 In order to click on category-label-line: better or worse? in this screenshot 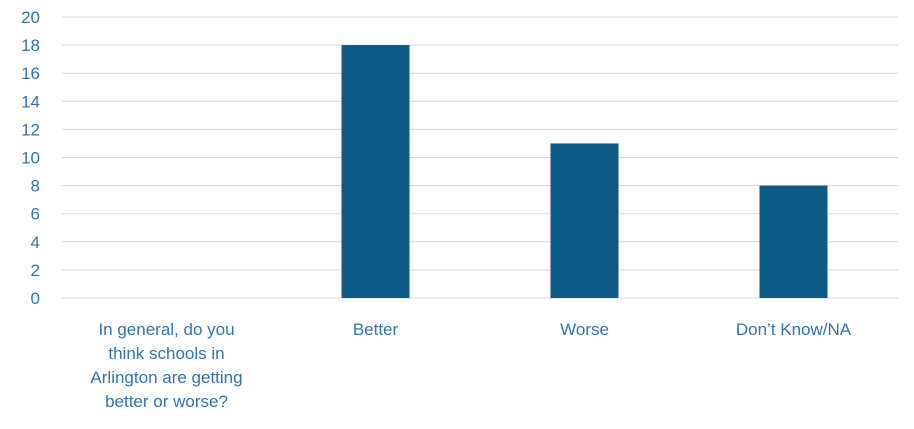, I will do `click(166, 401)`.